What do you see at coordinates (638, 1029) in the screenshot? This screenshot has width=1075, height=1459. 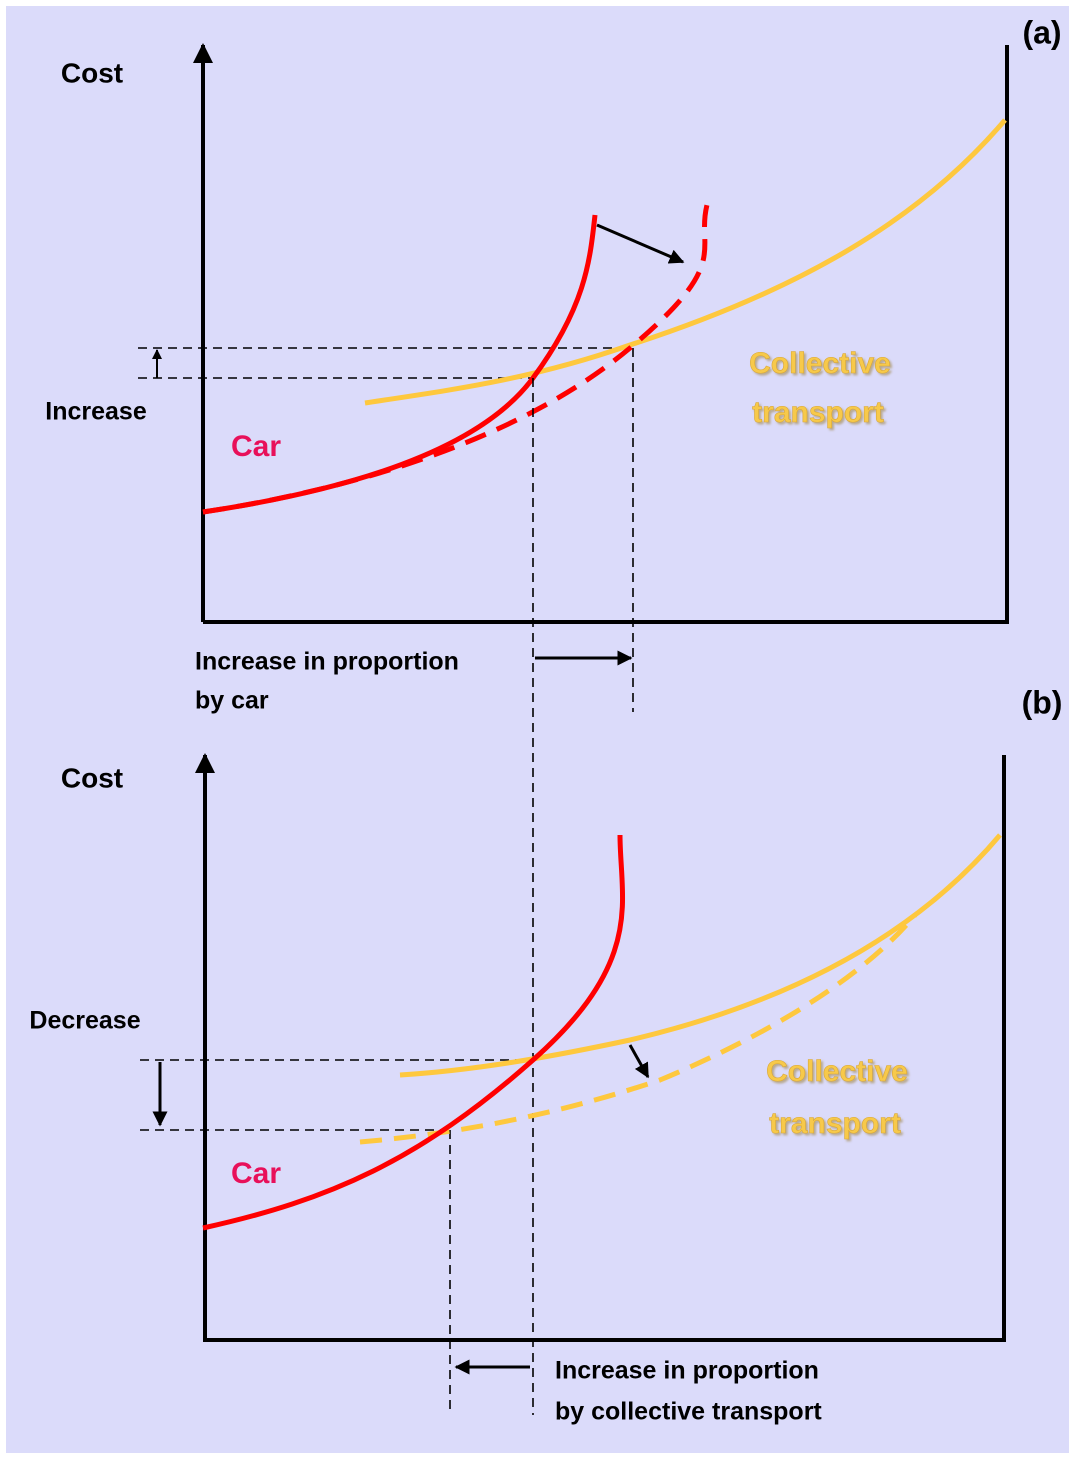 I see `collective-curve-shifted` at bounding box center [638, 1029].